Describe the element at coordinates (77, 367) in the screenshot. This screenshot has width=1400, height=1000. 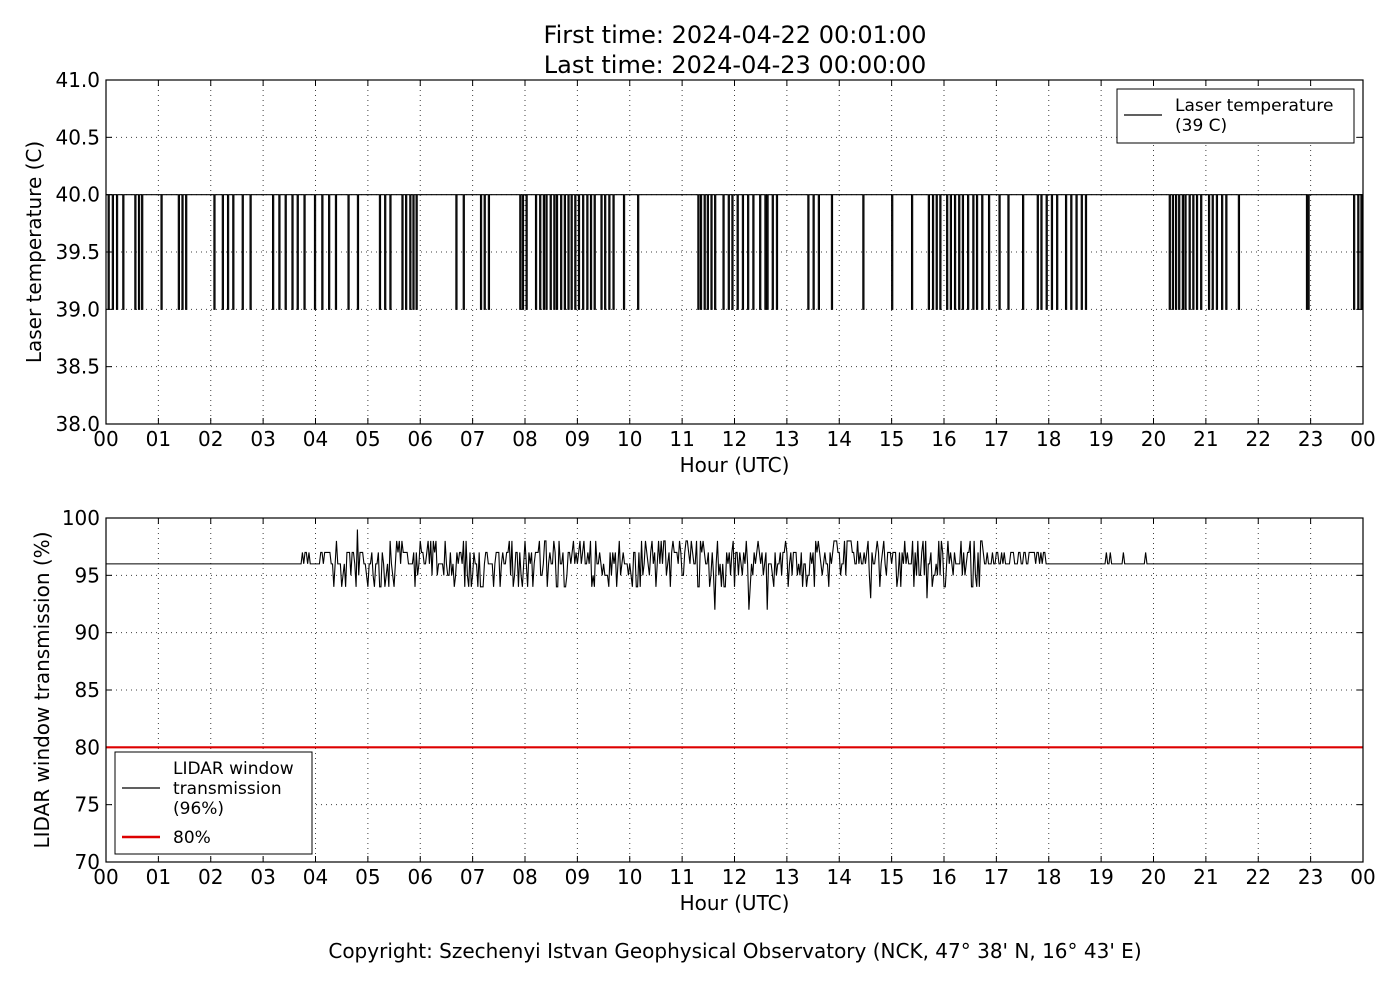
I see `y-tick-label: 38.5` at that location.